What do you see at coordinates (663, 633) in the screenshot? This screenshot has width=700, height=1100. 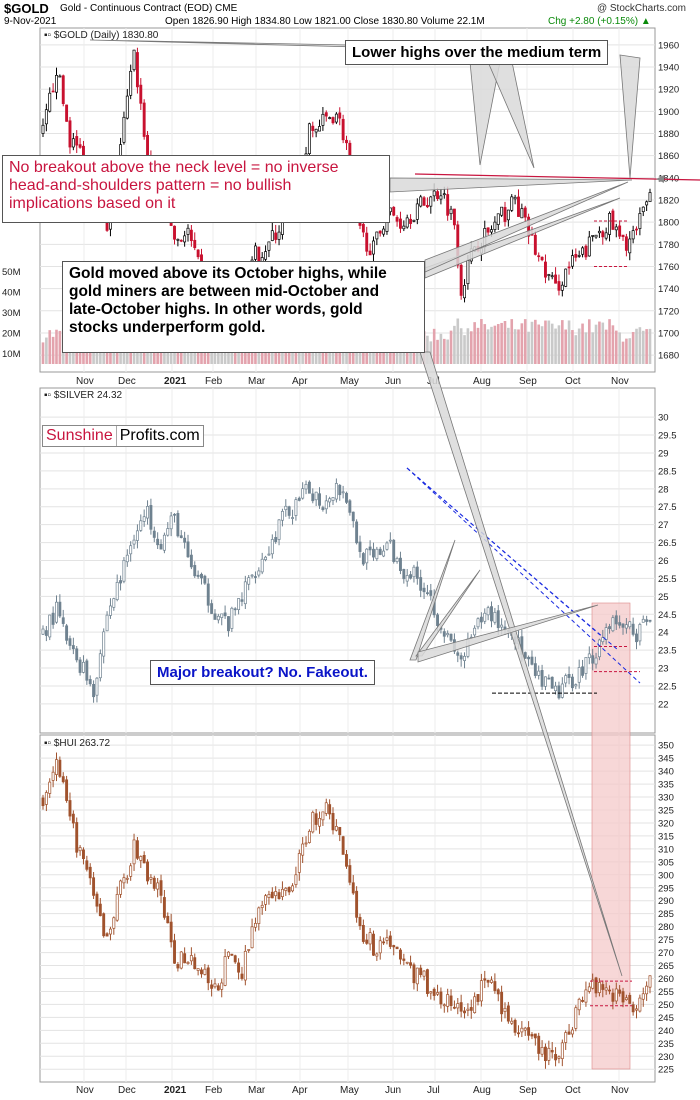 I see `y-tick-label: 24` at bounding box center [663, 633].